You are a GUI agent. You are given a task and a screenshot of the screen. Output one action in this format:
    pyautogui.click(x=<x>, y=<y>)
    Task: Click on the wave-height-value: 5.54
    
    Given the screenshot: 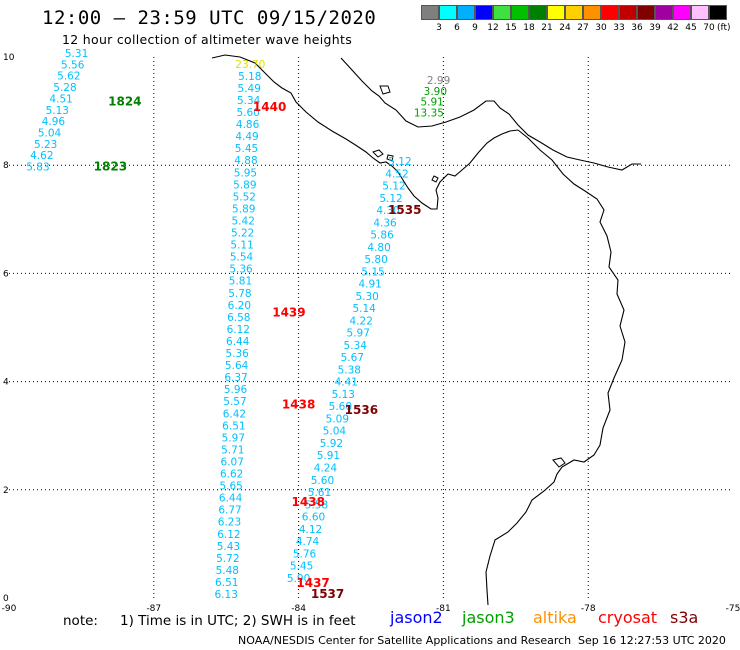 What is the action you would take?
    pyautogui.click(x=242, y=258)
    